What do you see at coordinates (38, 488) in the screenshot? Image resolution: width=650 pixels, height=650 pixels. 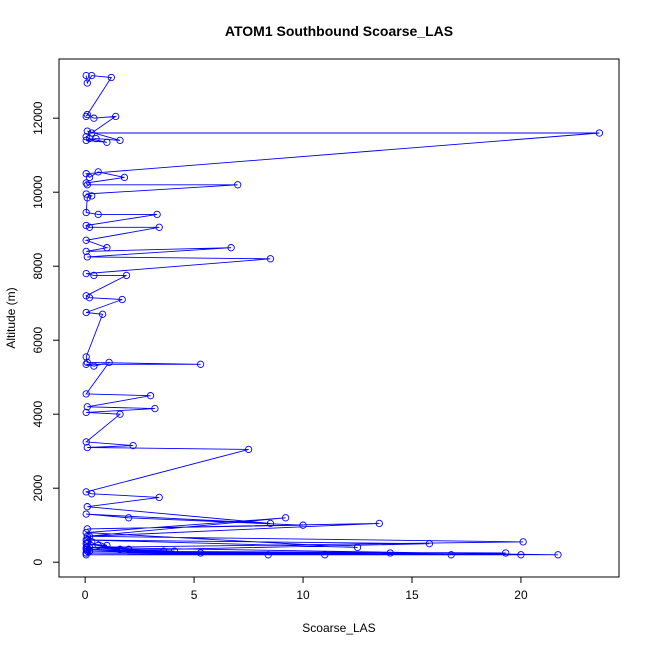 I see `y-tick-label: 2000` at bounding box center [38, 488].